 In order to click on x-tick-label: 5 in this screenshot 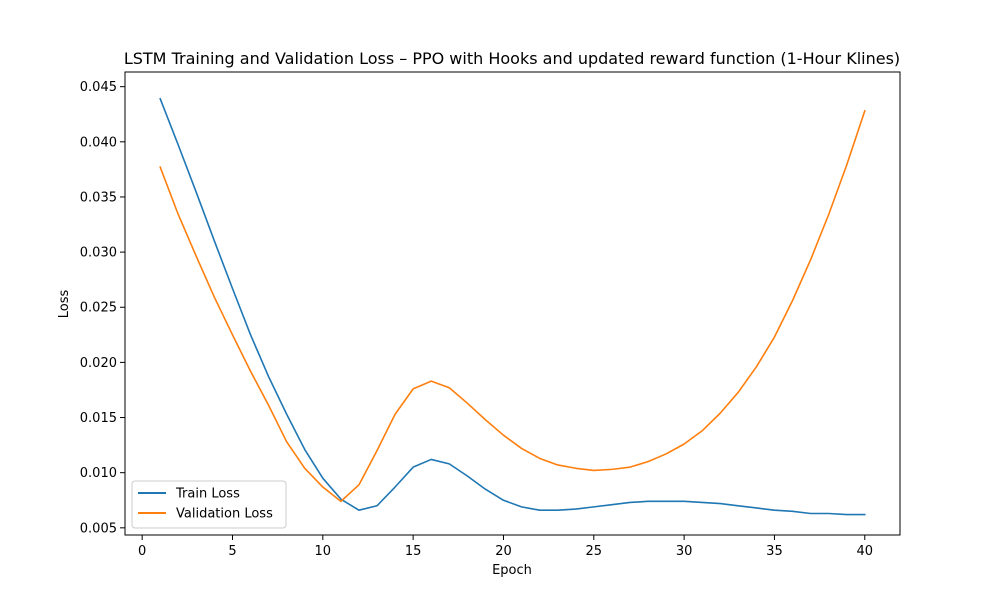, I will do `click(232, 551)`.